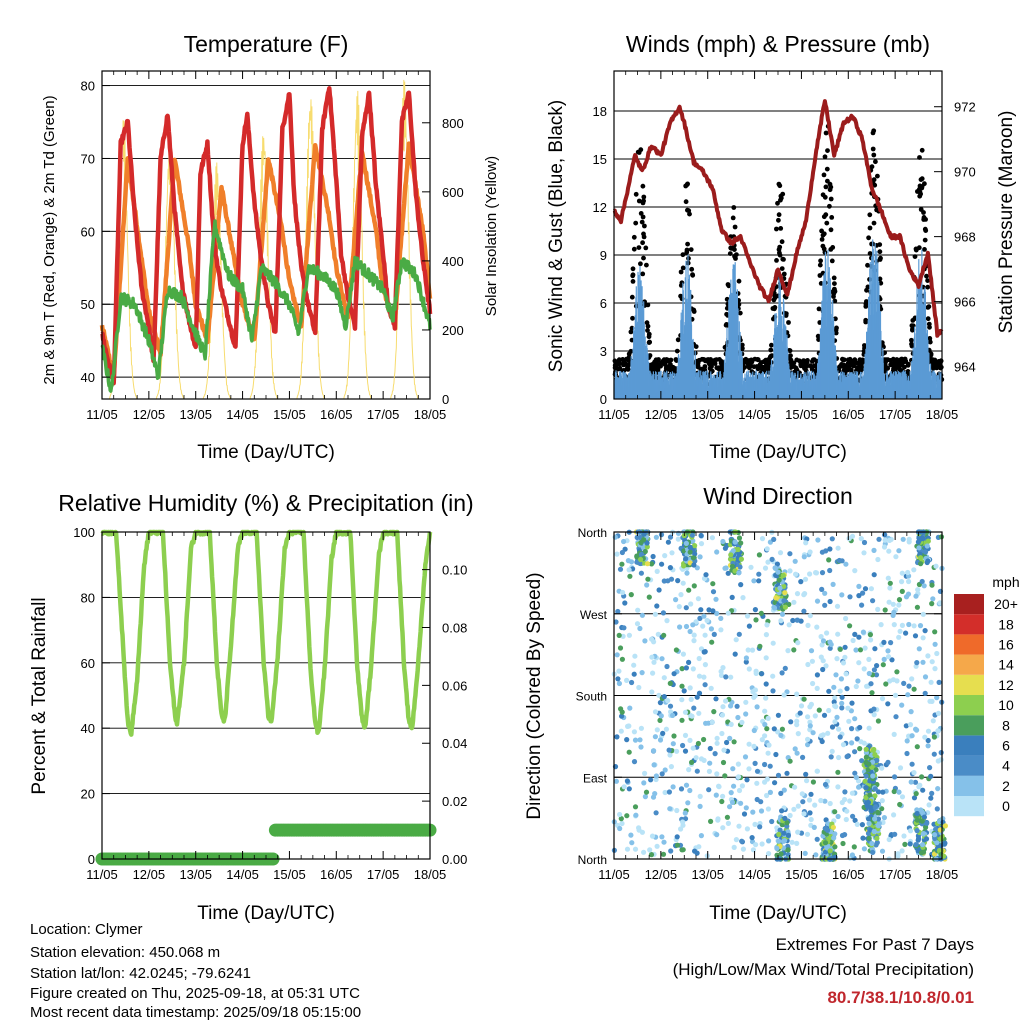 The width and height of the screenshot is (1024, 1024). I want to click on right-y-tick-label: 0.08, so click(454, 627).